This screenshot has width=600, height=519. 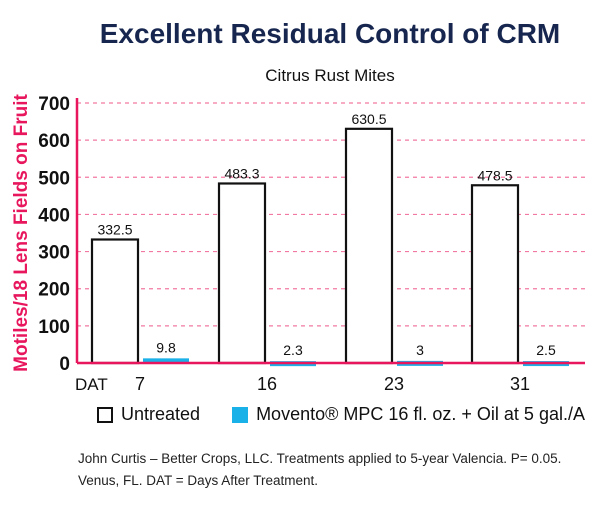 I want to click on y-tick-label: 600, so click(x=54, y=141).